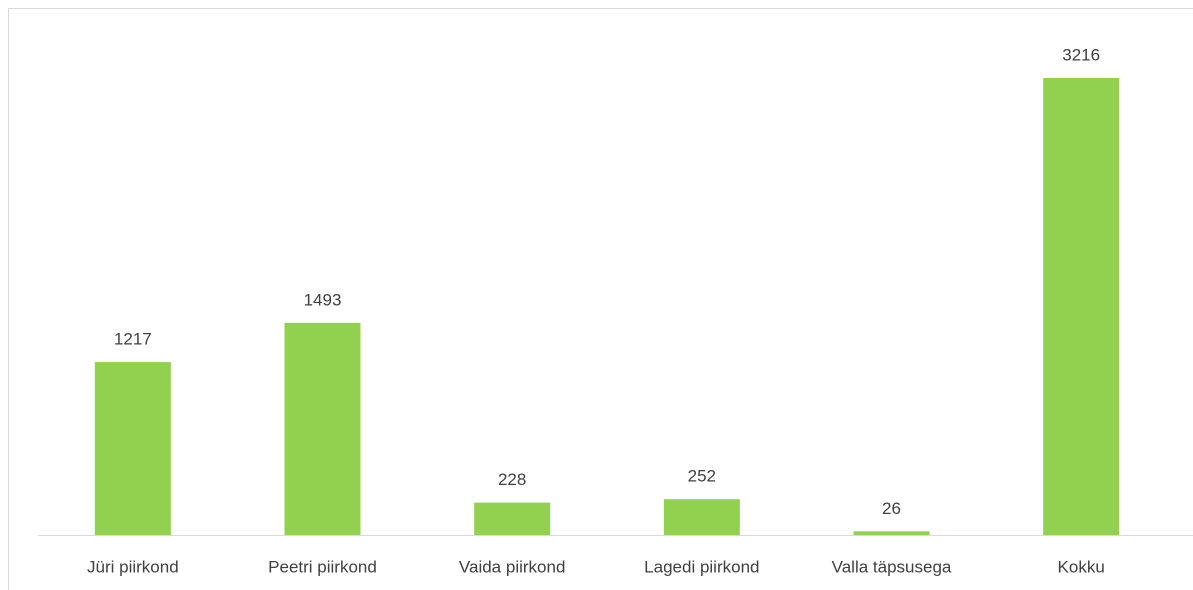  What do you see at coordinates (322, 566) in the screenshot?
I see `x-tick-label: Peetri piirkond` at bounding box center [322, 566].